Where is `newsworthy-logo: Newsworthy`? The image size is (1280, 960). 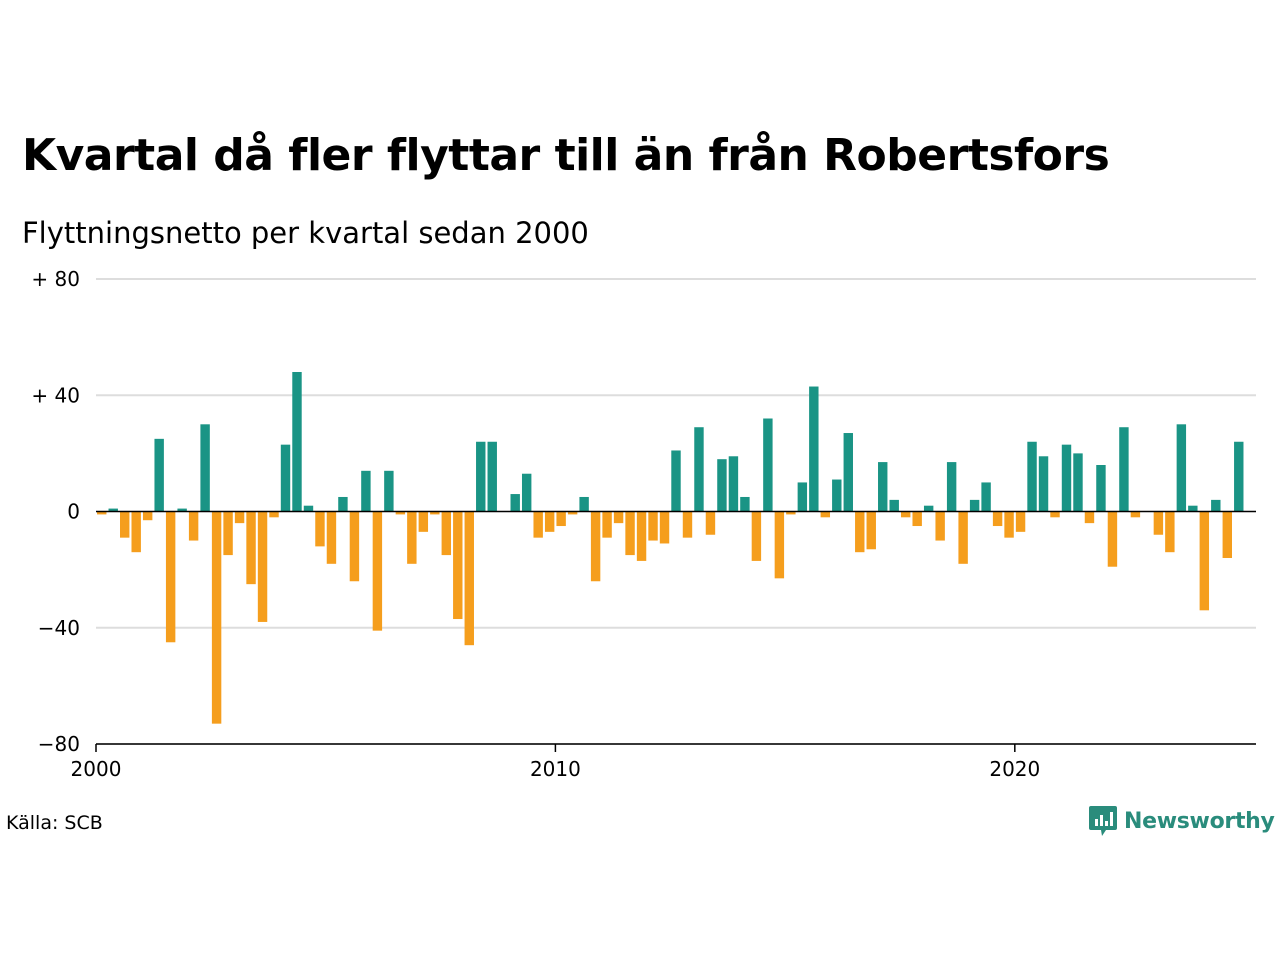
newsworthy-logo: Newsworthy is located at coordinates (1181, 821).